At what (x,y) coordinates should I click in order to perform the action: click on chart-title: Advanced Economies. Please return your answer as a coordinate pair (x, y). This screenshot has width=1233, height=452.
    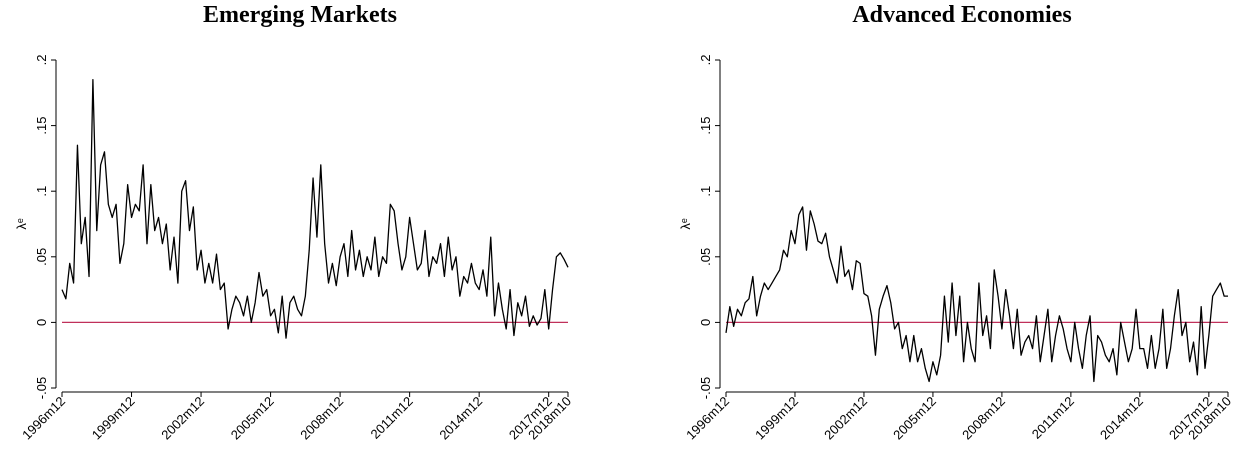
    Looking at the image, I should click on (961, 15).